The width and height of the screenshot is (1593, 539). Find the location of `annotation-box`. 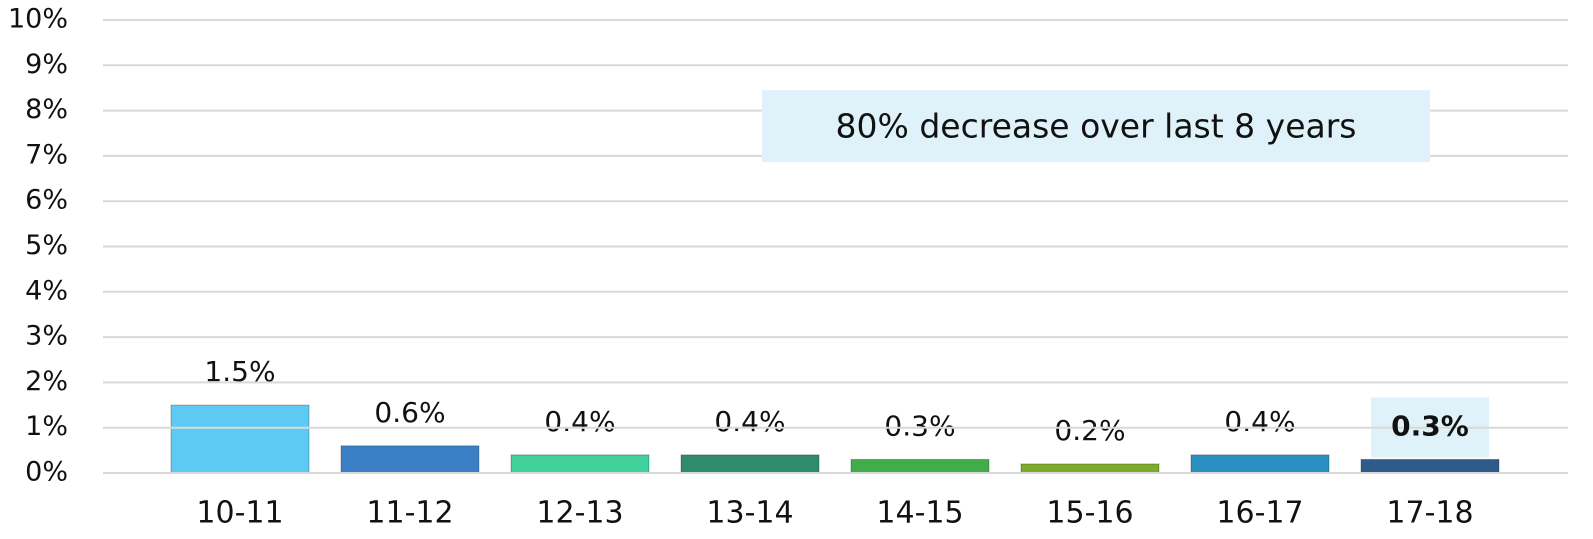

annotation-box is located at coordinates (1096, 126).